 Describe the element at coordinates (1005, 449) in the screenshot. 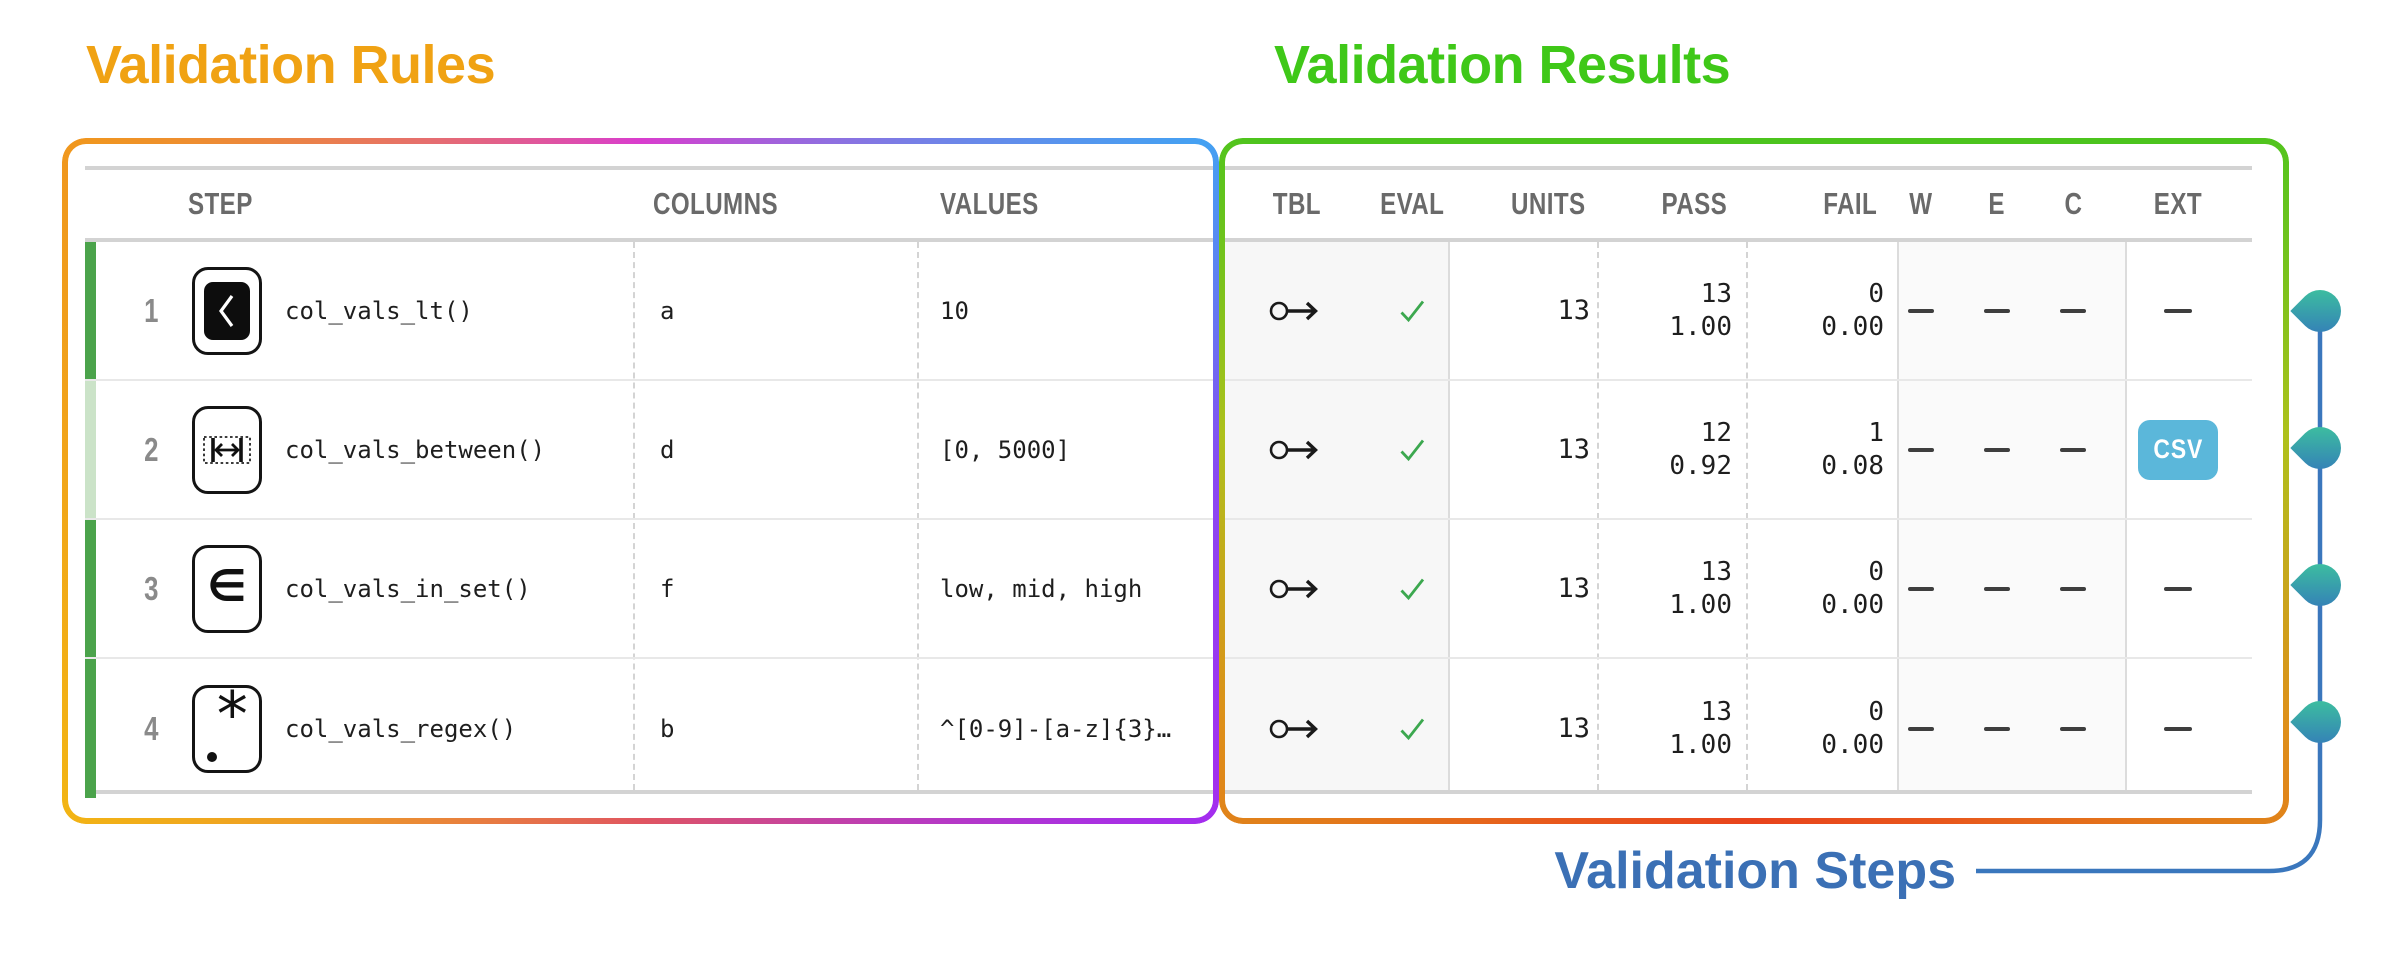

I see `values-value: [0, 5000]` at that location.